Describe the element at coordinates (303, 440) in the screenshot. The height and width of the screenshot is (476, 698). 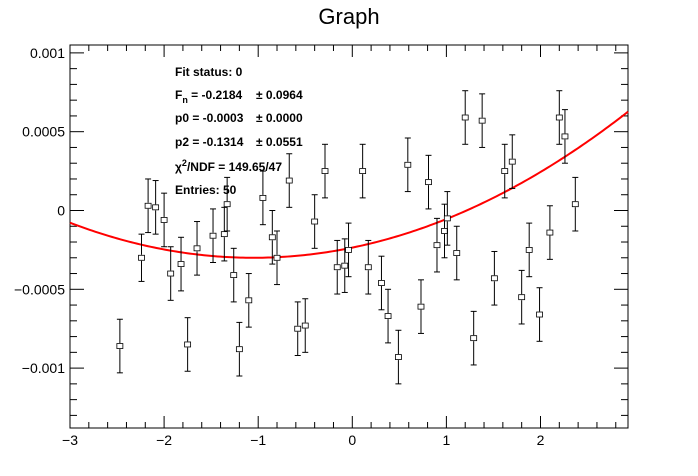
I see `x-axis-tick-labels: −3 −2 −1 0 1 2` at that location.